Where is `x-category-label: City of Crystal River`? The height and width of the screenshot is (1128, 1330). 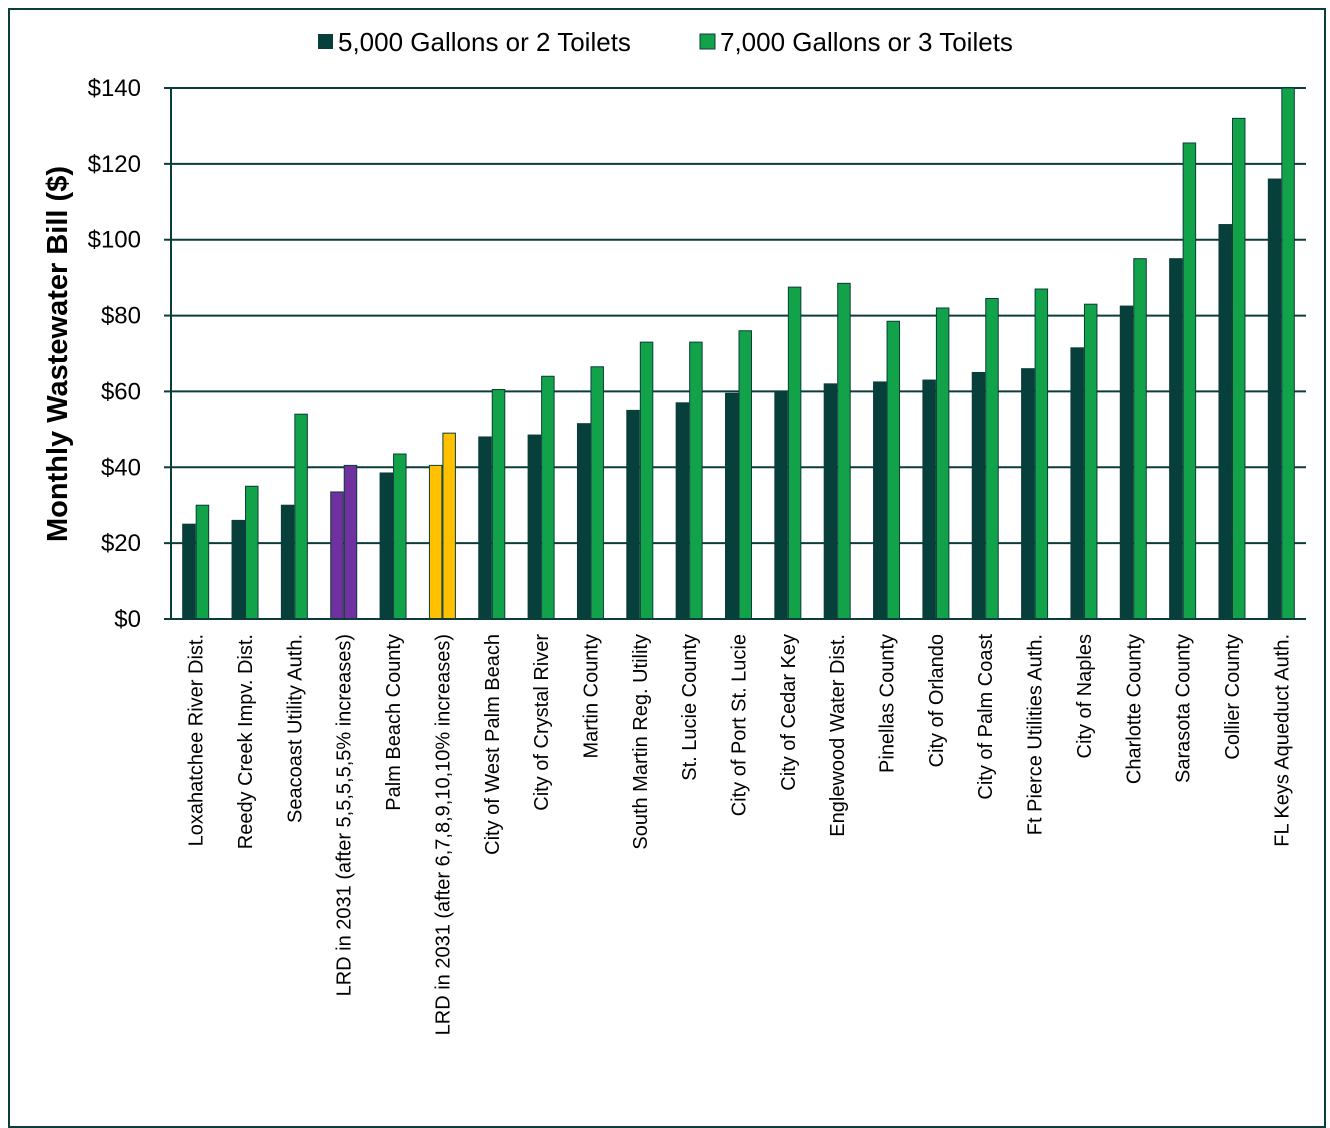
x-category-label: City of Crystal River is located at coordinates (542, 722).